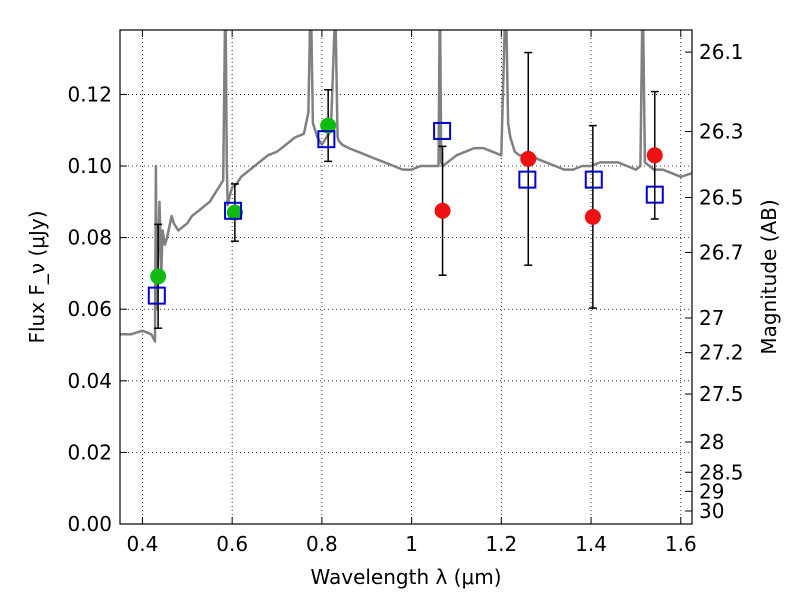 This screenshot has height=600, width=800. Describe the element at coordinates (711, 491) in the screenshot. I see `mag-tick-label: 29` at that location.